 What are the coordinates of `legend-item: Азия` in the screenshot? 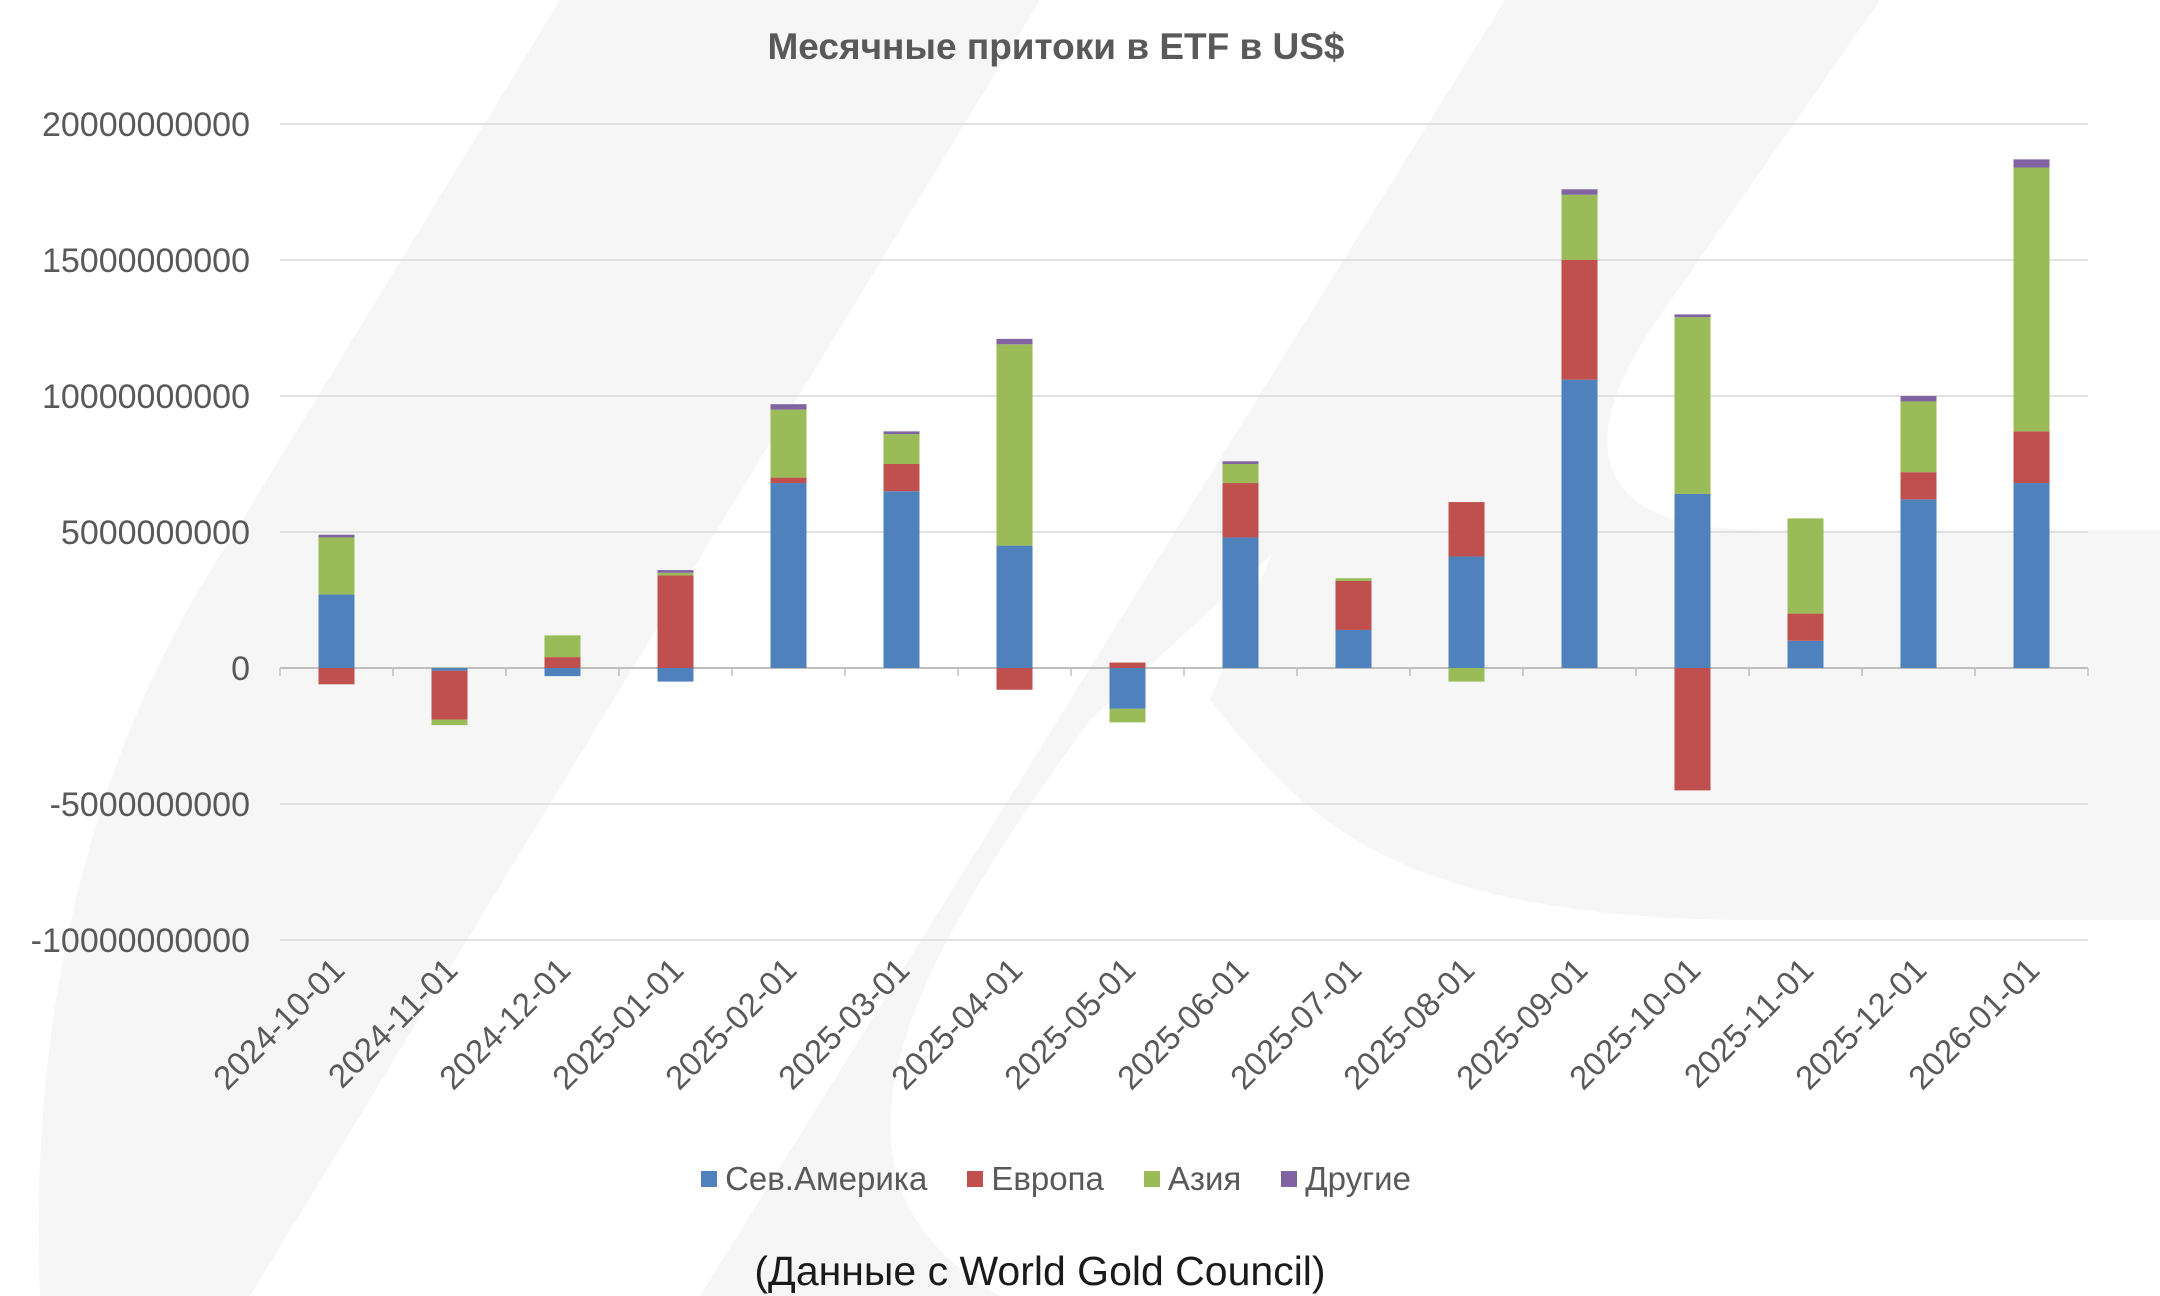 It's located at (1192, 1179).